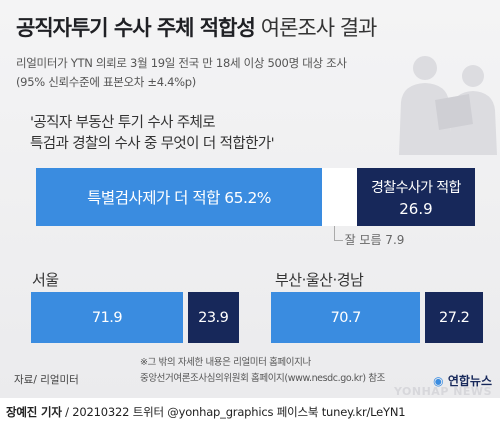 The image size is (500, 425). What do you see at coordinates (448, 105) in the screenshot?
I see `people-silhouette-icon` at bounding box center [448, 105].